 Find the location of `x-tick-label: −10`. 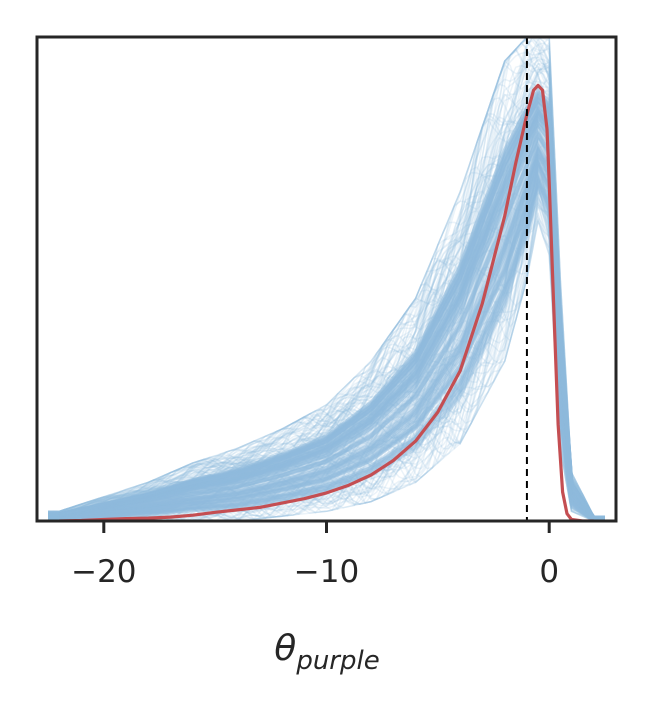

x-tick-label: −10 is located at coordinates (326, 572).